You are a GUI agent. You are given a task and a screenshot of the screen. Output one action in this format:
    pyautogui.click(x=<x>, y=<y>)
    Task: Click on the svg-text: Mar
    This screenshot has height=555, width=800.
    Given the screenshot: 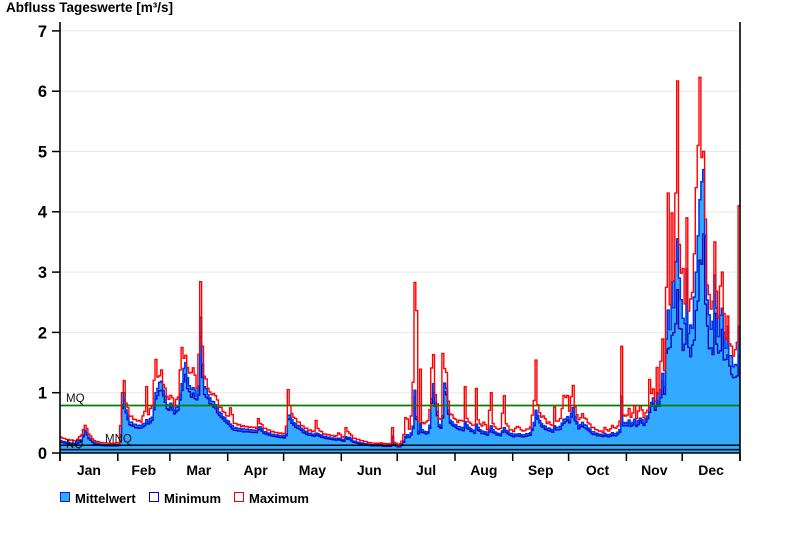 What is the action you would take?
    pyautogui.click(x=198, y=470)
    